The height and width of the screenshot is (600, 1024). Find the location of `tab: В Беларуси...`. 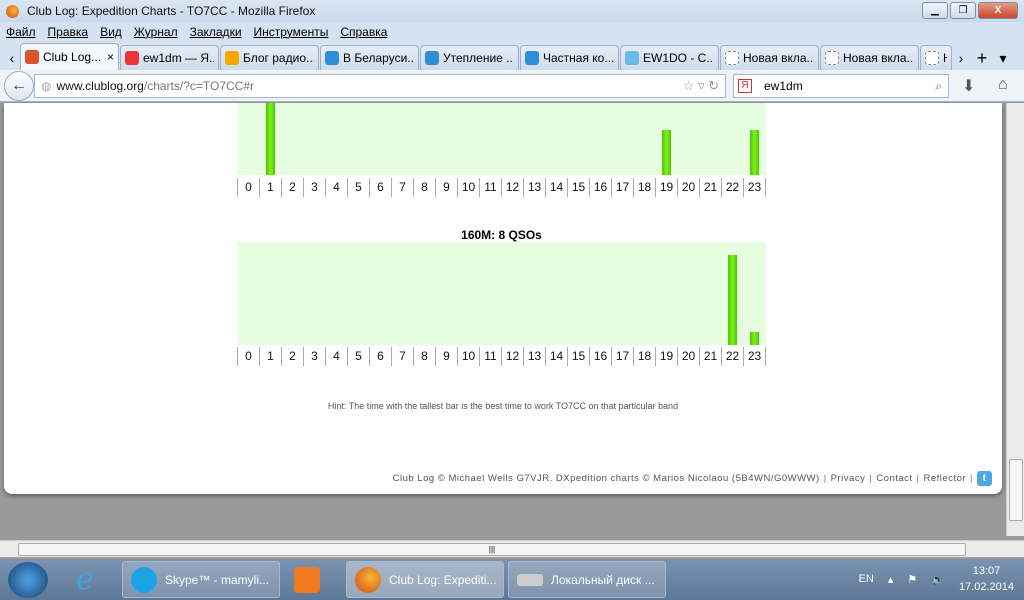

tab: В Беларуси... is located at coordinates (369, 57).